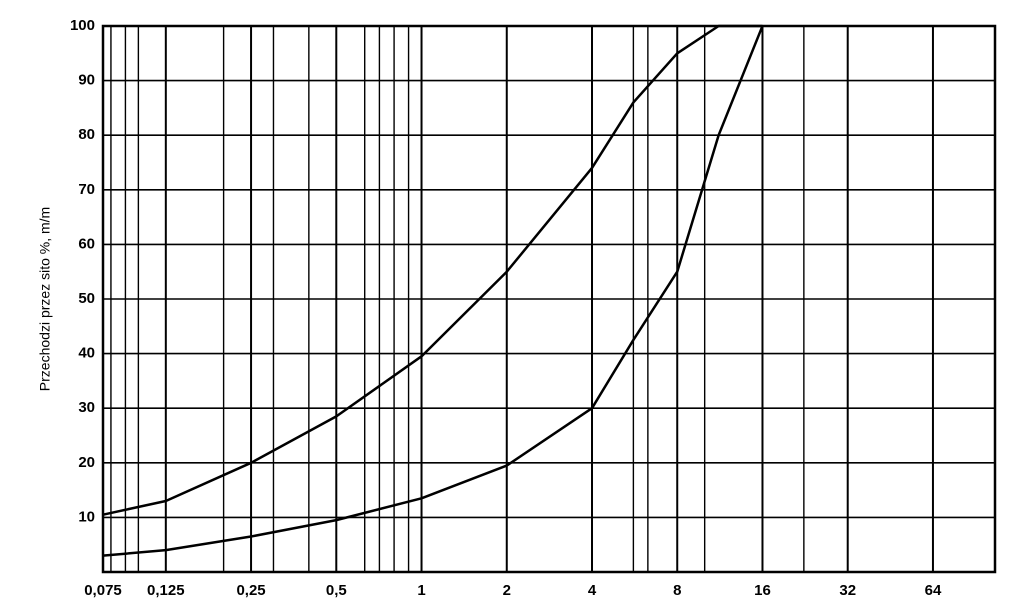  What do you see at coordinates (86, 243) in the screenshot?
I see `y-tick-label: 60` at bounding box center [86, 243].